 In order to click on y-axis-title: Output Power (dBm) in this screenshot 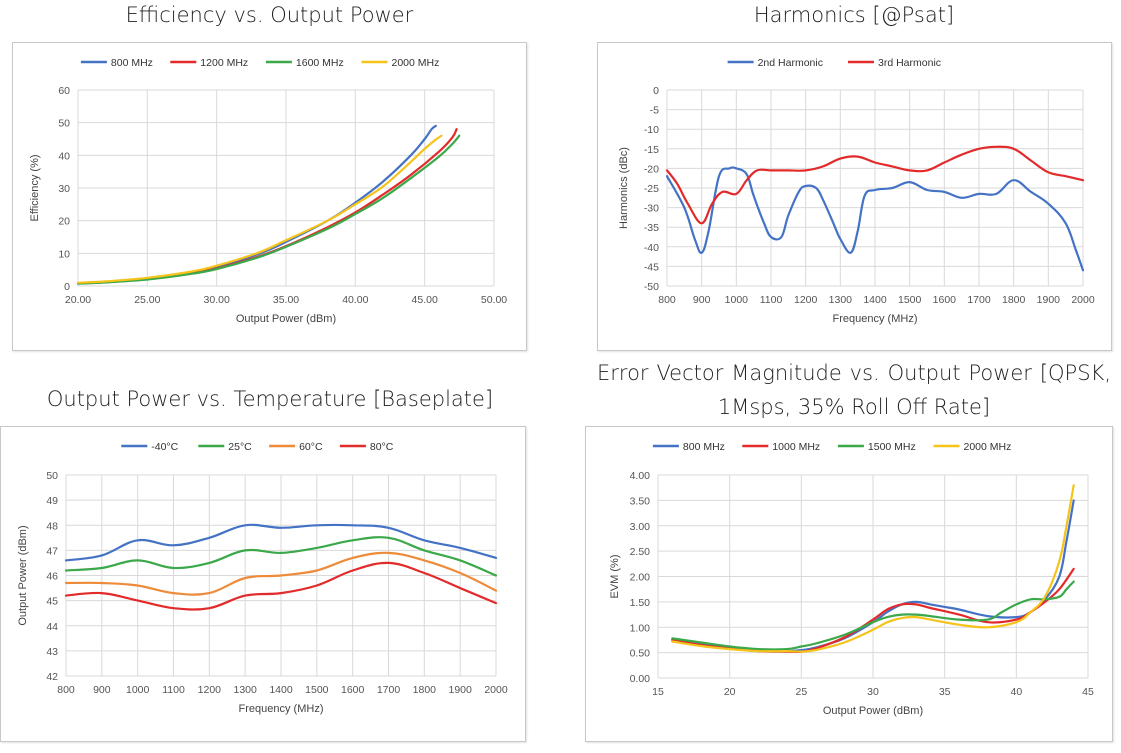, I will do `click(23, 575)`.